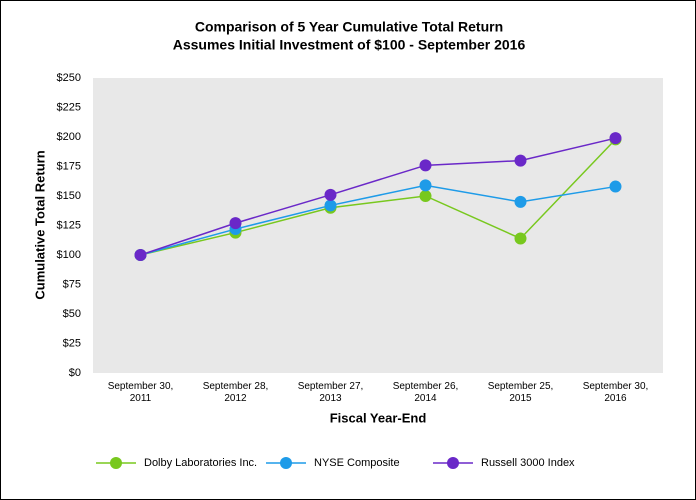  I want to click on y-tick-label: $250, so click(69, 78).